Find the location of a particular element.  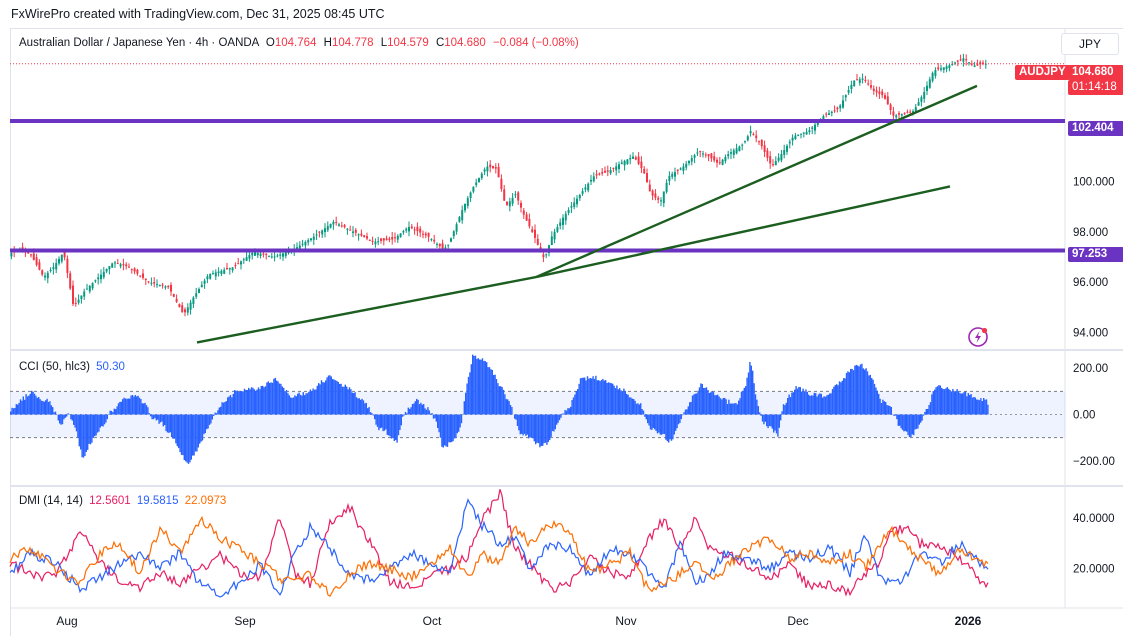

currency-button: JPY is located at coordinates (1090, 44).